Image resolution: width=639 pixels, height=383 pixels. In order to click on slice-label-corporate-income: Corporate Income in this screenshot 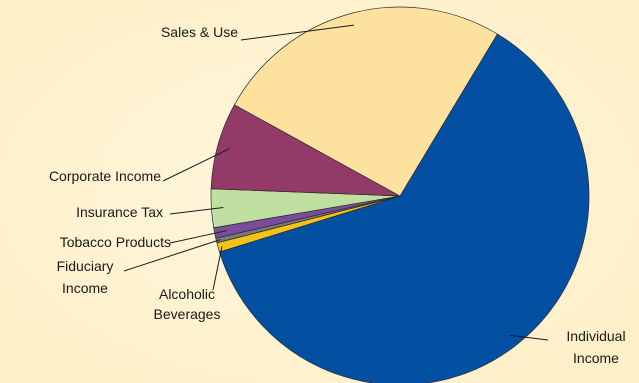, I will do `click(105, 176)`.